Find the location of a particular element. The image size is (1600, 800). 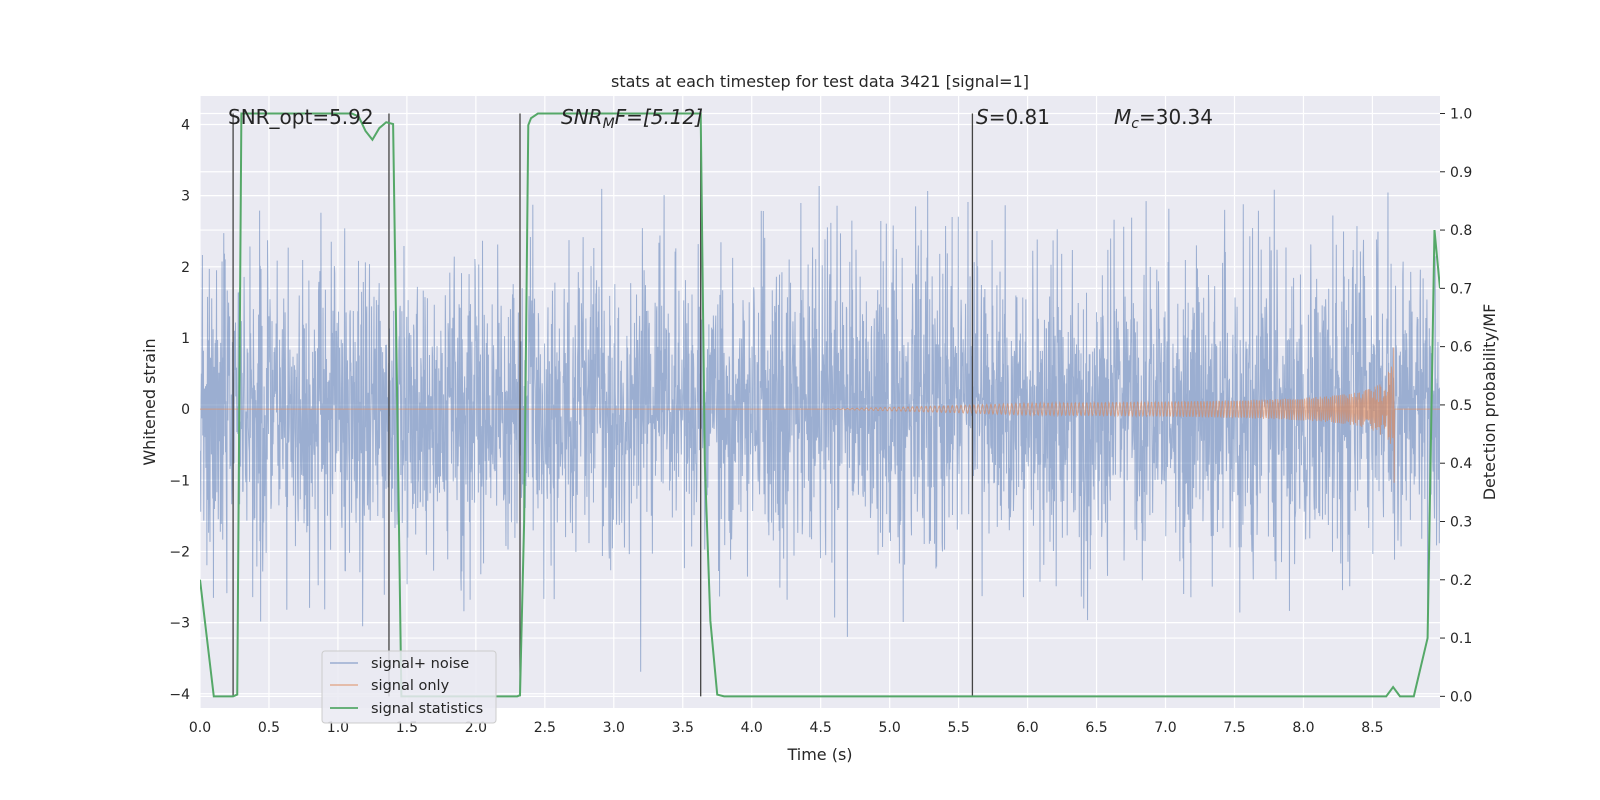

s-annotation: S=0.81 is located at coordinates (1013, 117).